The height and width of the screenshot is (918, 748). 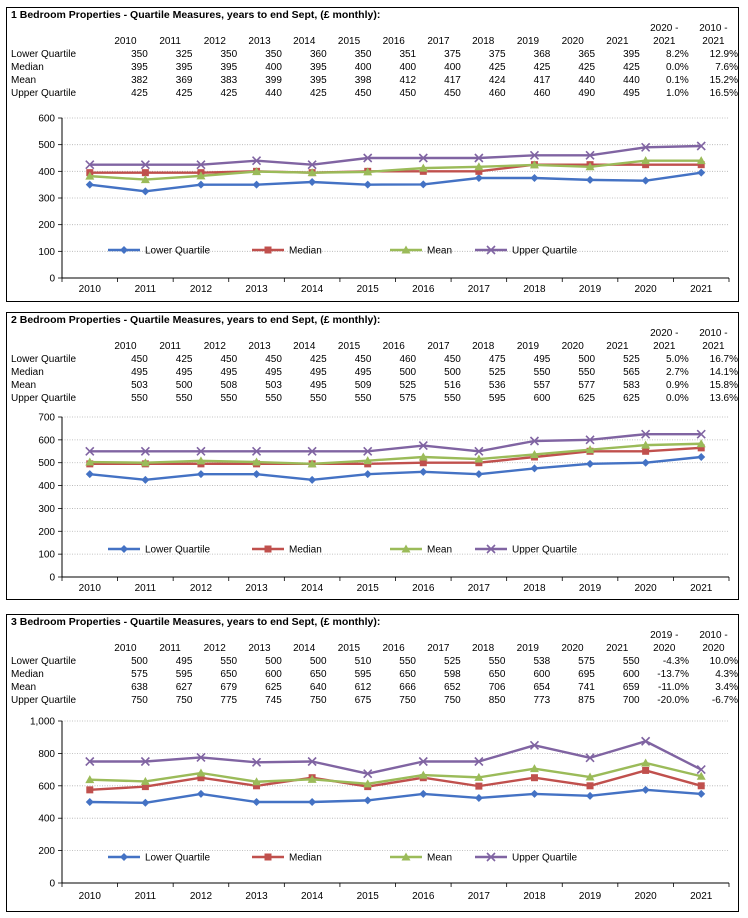 What do you see at coordinates (423, 289) in the screenshot?
I see `x-tick-label: 2016` at bounding box center [423, 289].